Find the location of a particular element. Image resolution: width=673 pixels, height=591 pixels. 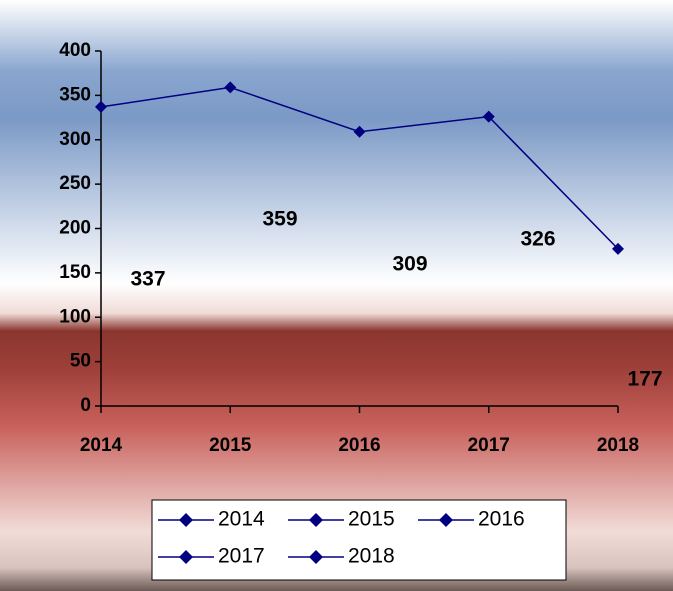

legend-label: 2014 is located at coordinates (241, 519).